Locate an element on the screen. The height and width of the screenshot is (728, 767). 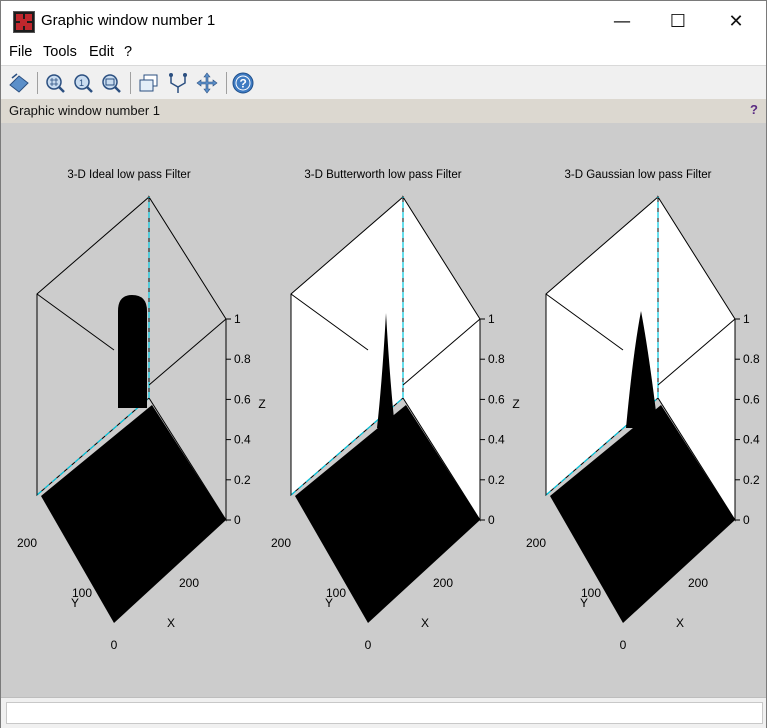
plot-title: 3-D Ideal low pass Filter is located at coordinates (129, 175).